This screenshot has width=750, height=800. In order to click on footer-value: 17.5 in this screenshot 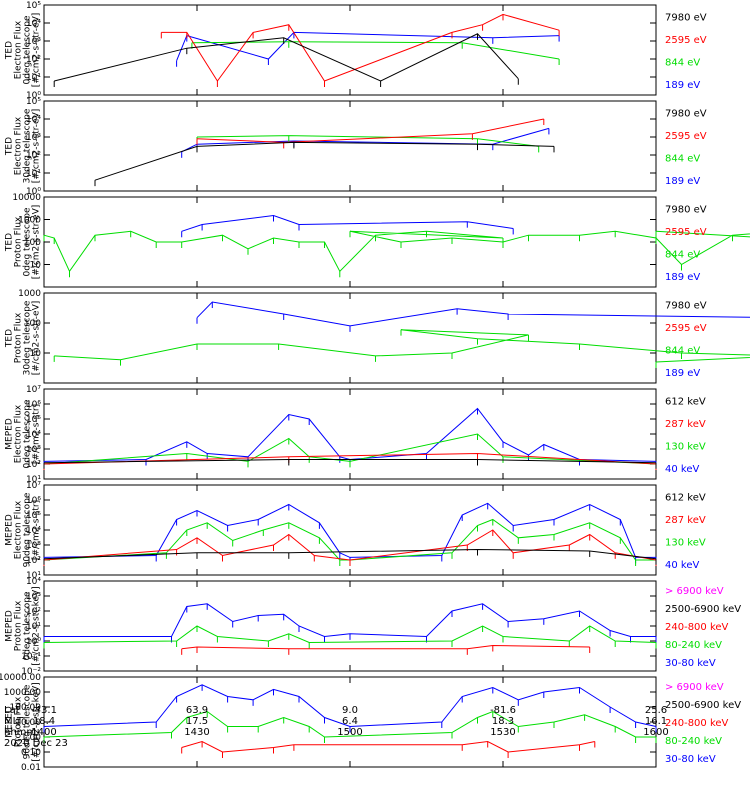, I will do `click(197, 721)`.